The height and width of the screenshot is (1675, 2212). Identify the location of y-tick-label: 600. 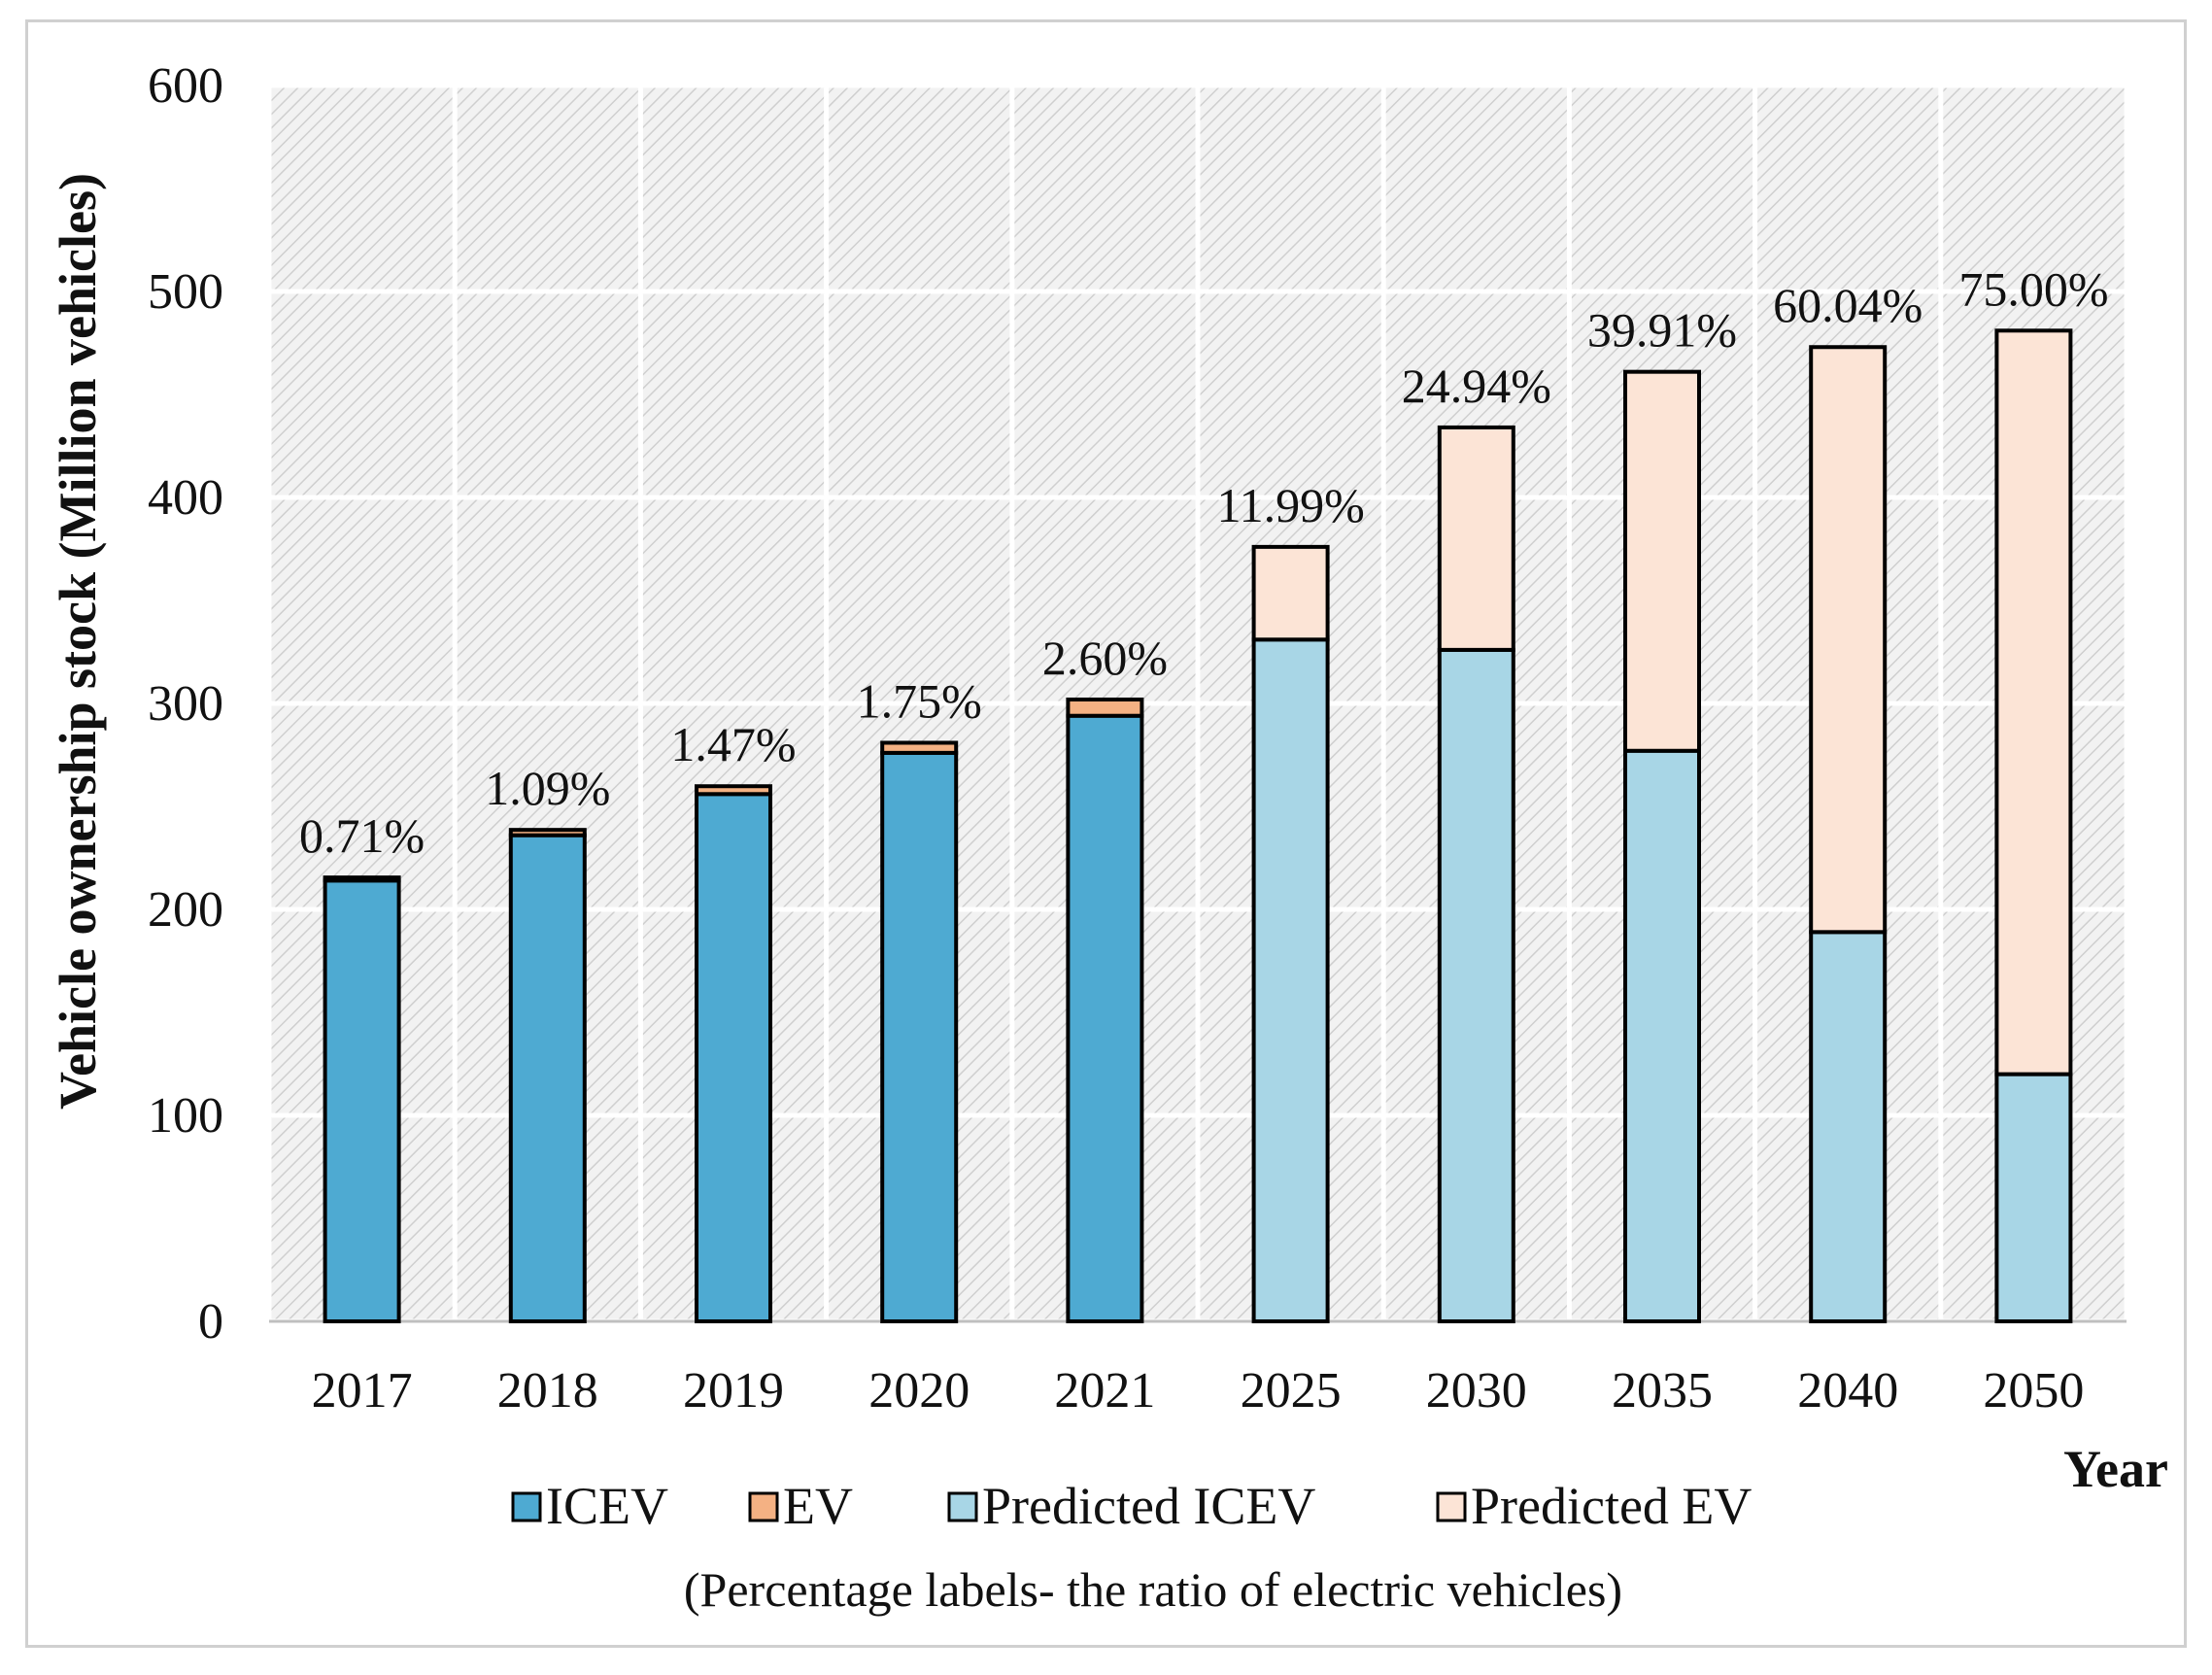
(185, 86).